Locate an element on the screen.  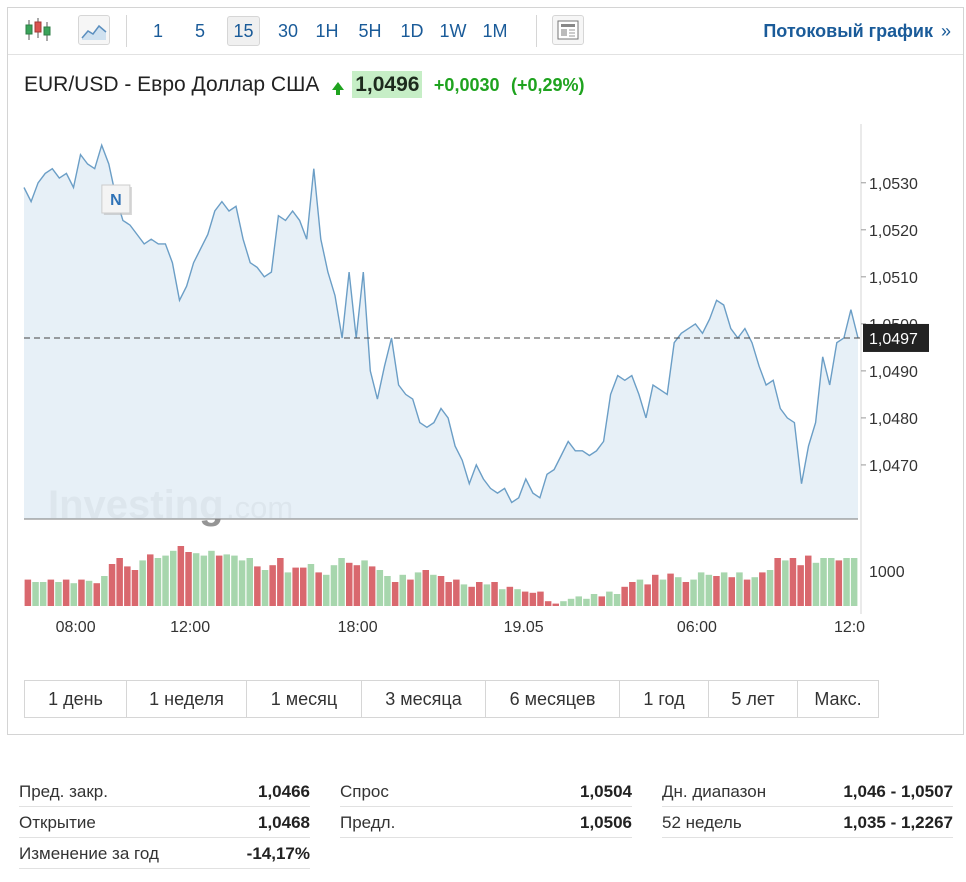
toolbar-divider is located at coordinates (536, 31).